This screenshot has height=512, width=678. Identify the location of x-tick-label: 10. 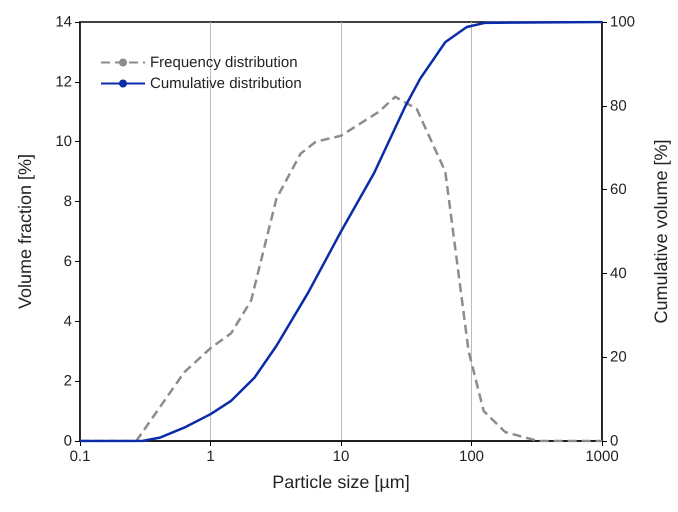
(341, 456).